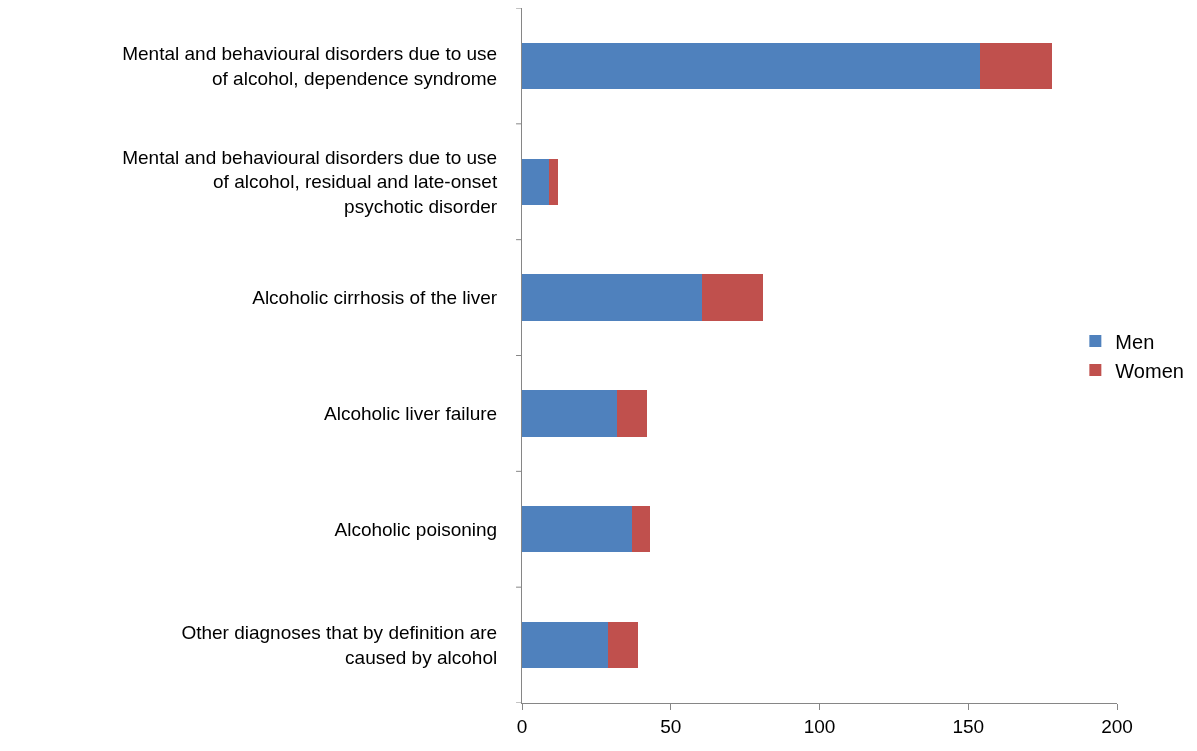 The image size is (1197, 751). I want to click on y-tick-label: Alcoholic liver failure, so click(411, 414).